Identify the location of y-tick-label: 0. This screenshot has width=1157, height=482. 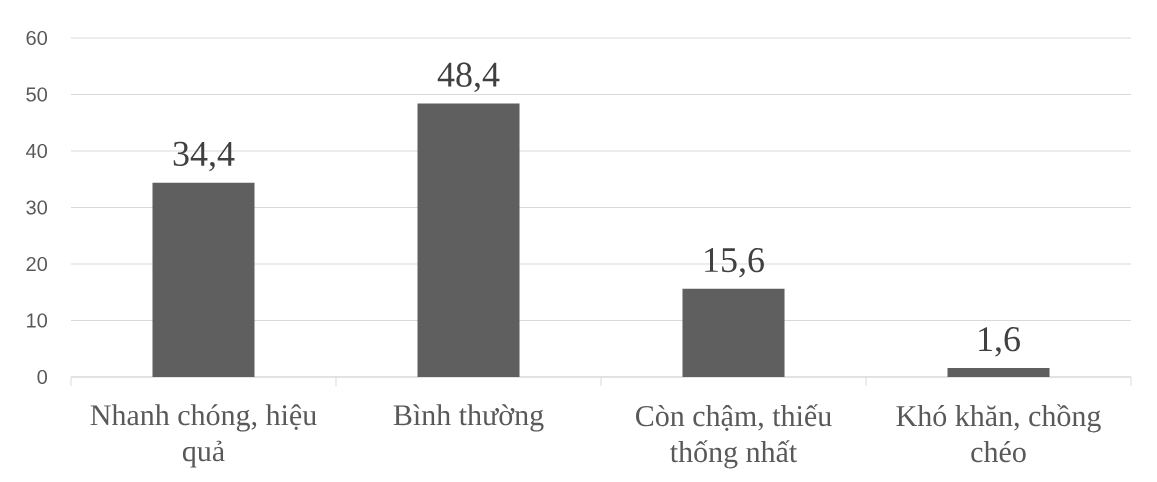
(42, 377).